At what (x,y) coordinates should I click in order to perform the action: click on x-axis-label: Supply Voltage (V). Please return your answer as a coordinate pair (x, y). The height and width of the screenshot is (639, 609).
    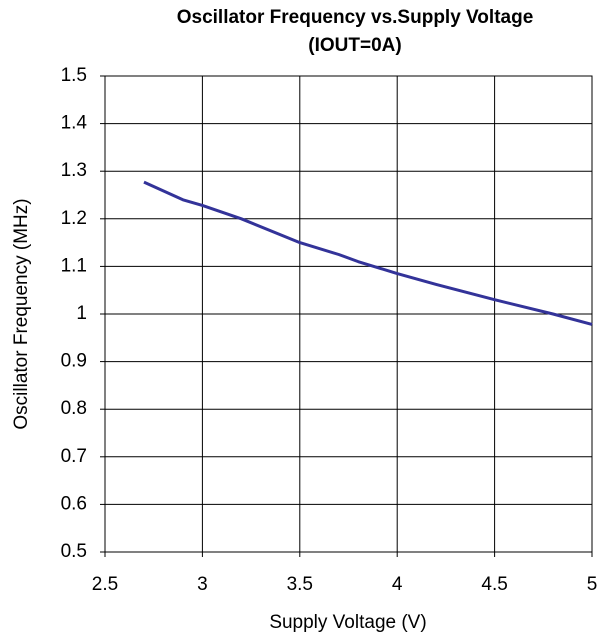
    Looking at the image, I should click on (347, 622).